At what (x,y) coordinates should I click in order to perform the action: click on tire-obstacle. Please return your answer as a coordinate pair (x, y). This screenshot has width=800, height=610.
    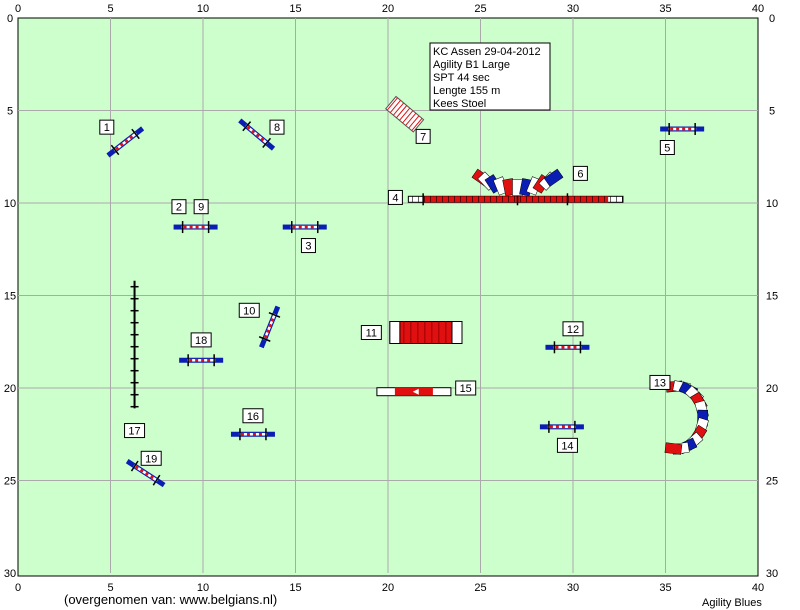
    Looking at the image, I should click on (405, 114).